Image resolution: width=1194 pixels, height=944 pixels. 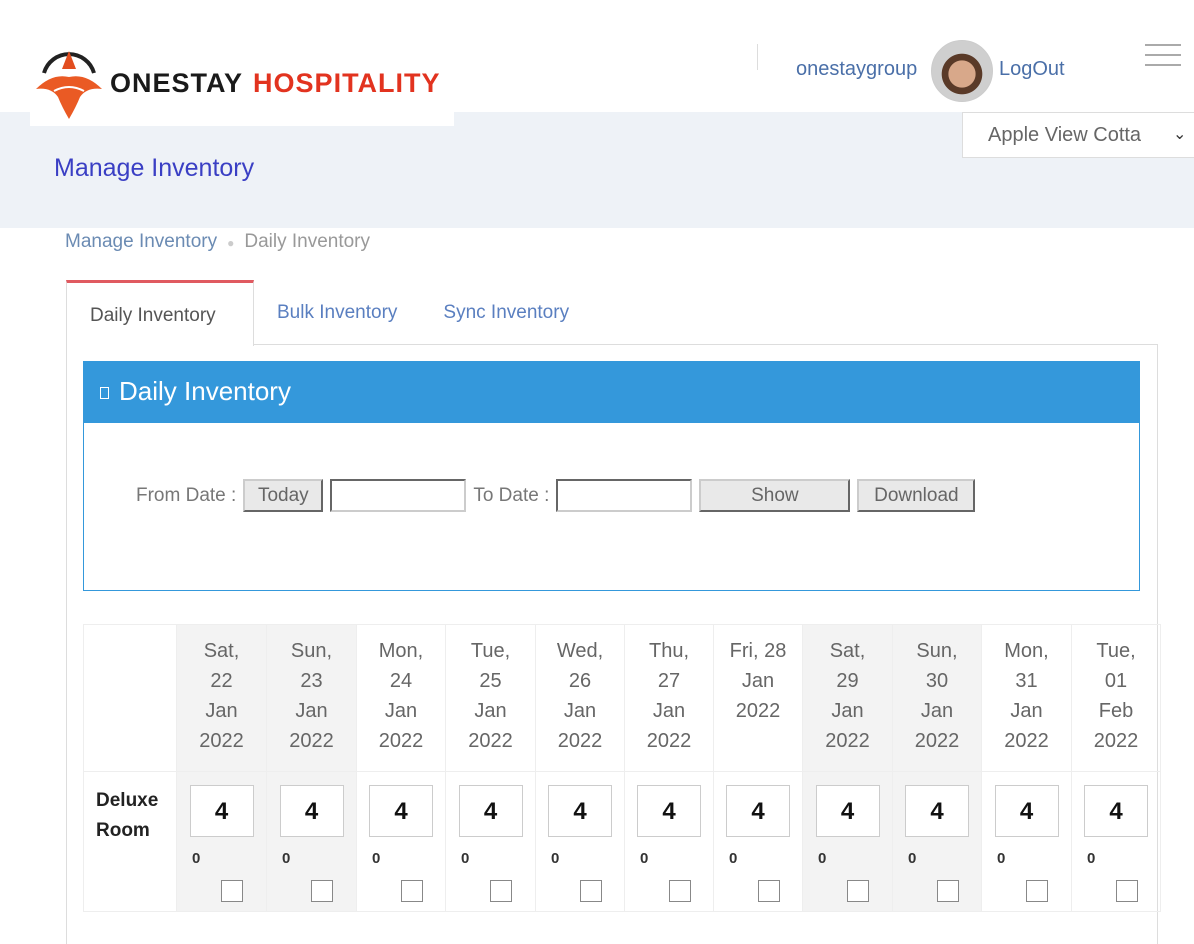 I want to click on date-header-line: 26, so click(x=580, y=681).